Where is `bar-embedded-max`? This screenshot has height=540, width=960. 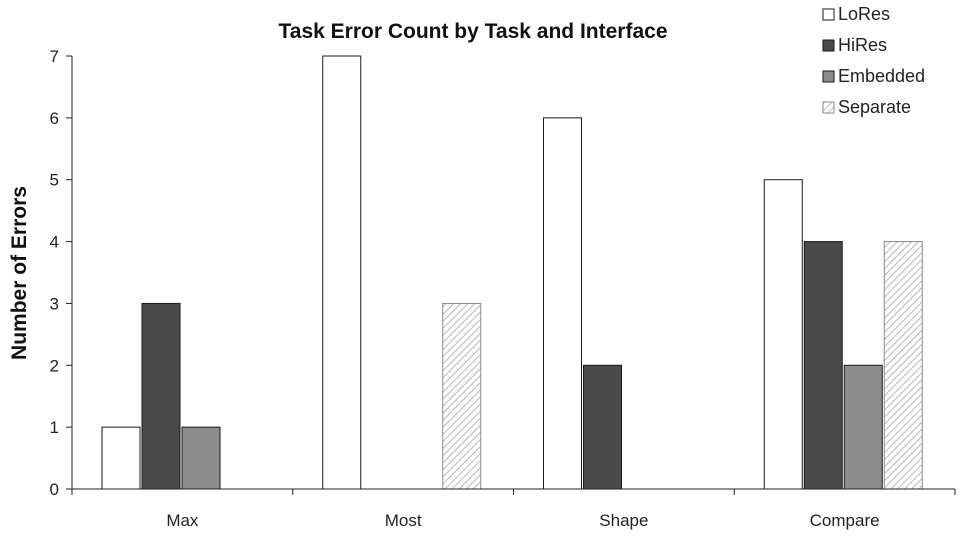 bar-embedded-max is located at coordinates (201, 458).